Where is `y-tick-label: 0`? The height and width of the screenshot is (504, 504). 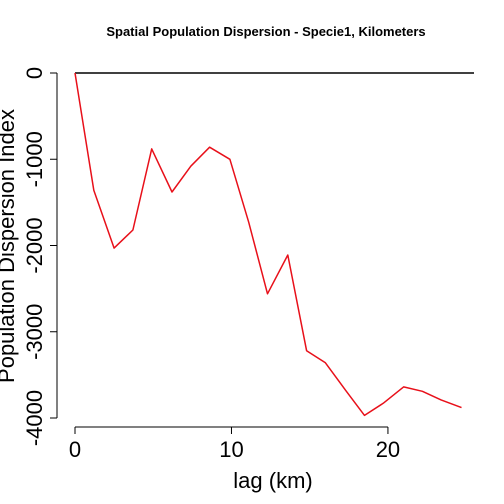
y-tick-label: 0 is located at coordinates (34, 73).